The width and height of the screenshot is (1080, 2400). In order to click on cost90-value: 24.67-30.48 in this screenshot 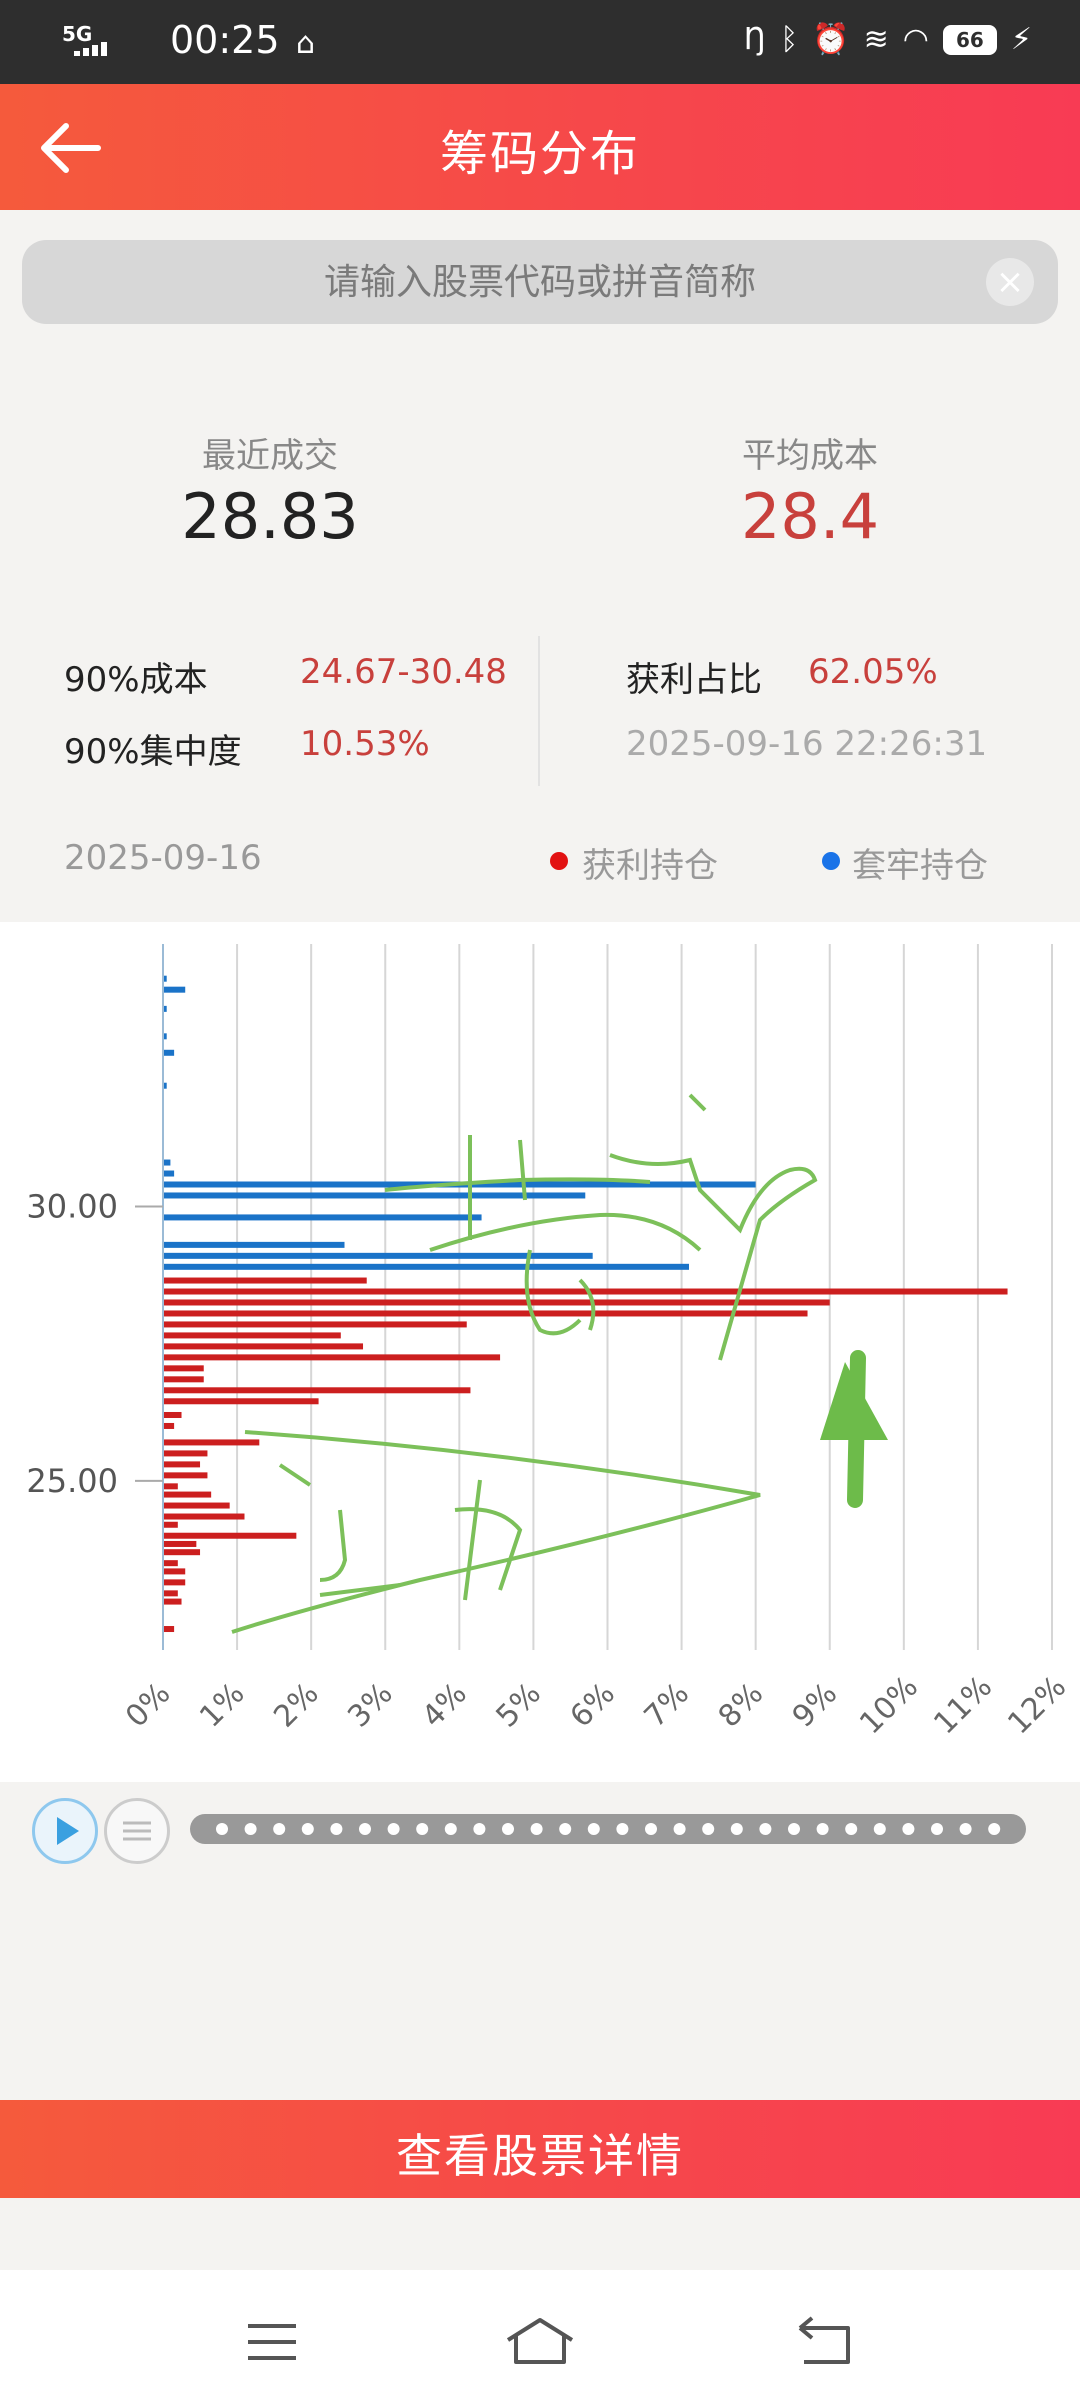, I will do `click(403, 672)`.